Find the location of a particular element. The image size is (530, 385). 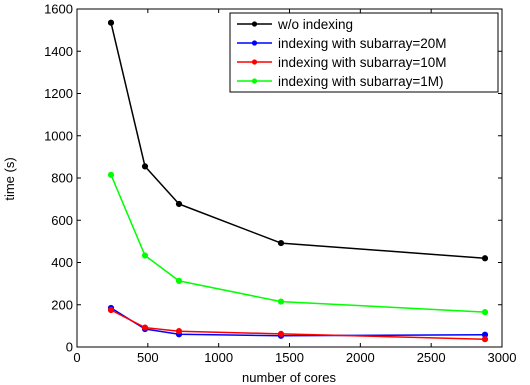

legend-box is located at coordinates (364, 52).